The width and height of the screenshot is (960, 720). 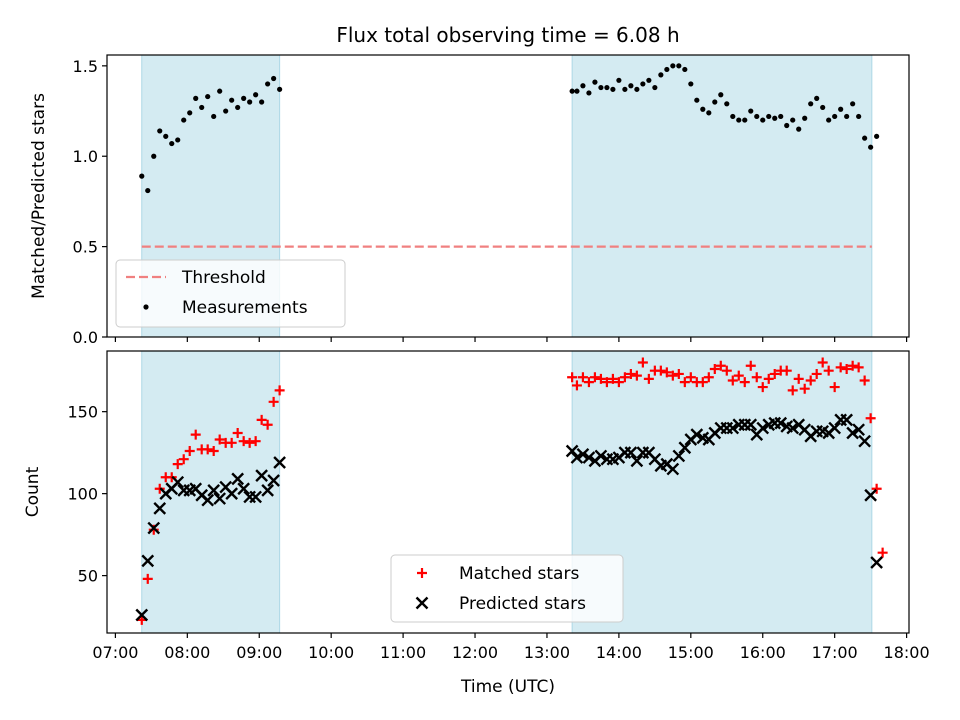 I want to click on legend-threshold-label: Threshold, so click(x=223, y=278).